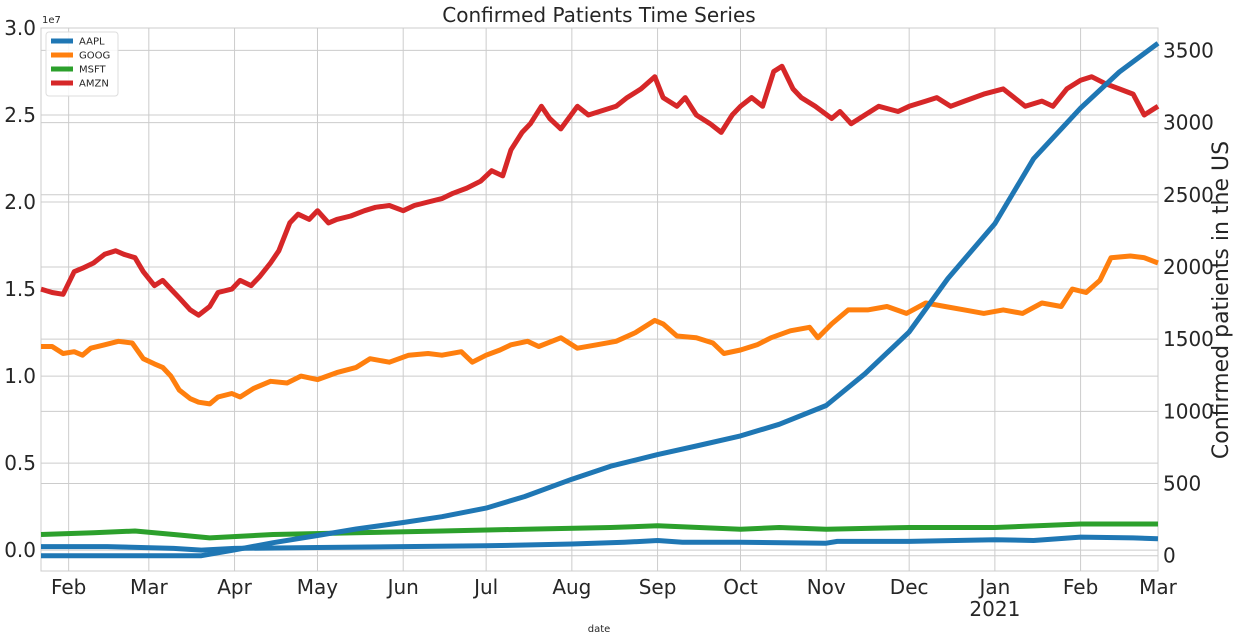 This screenshot has height=640, width=1239. What do you see at coordinates (20, 202) in the screenshot?
I see `y-left-tick-label: 2.0` at bounding box center [20, 202].